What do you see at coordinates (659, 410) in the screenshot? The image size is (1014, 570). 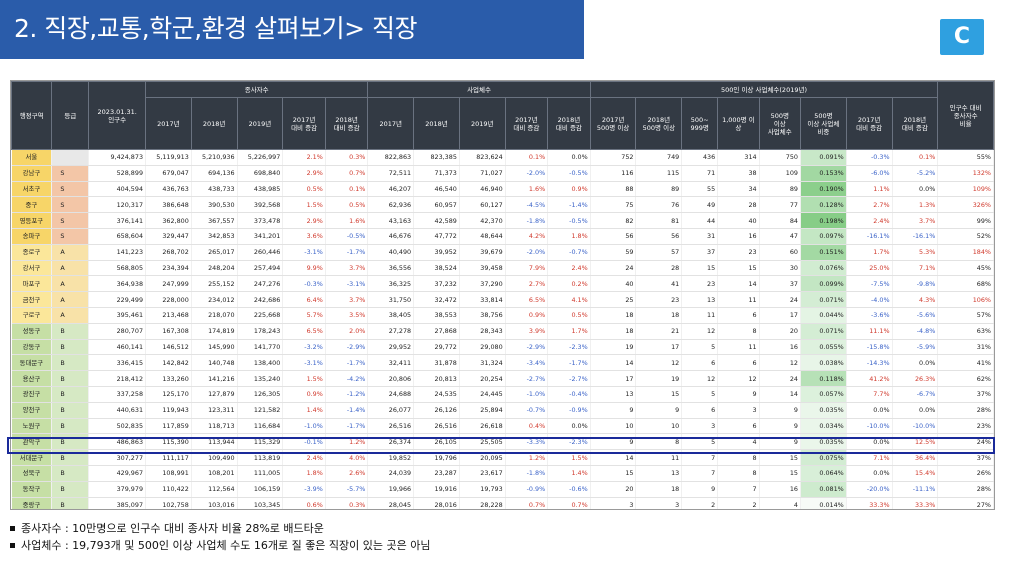 I see `data-cell: 9` at bounding box center [659, 410].